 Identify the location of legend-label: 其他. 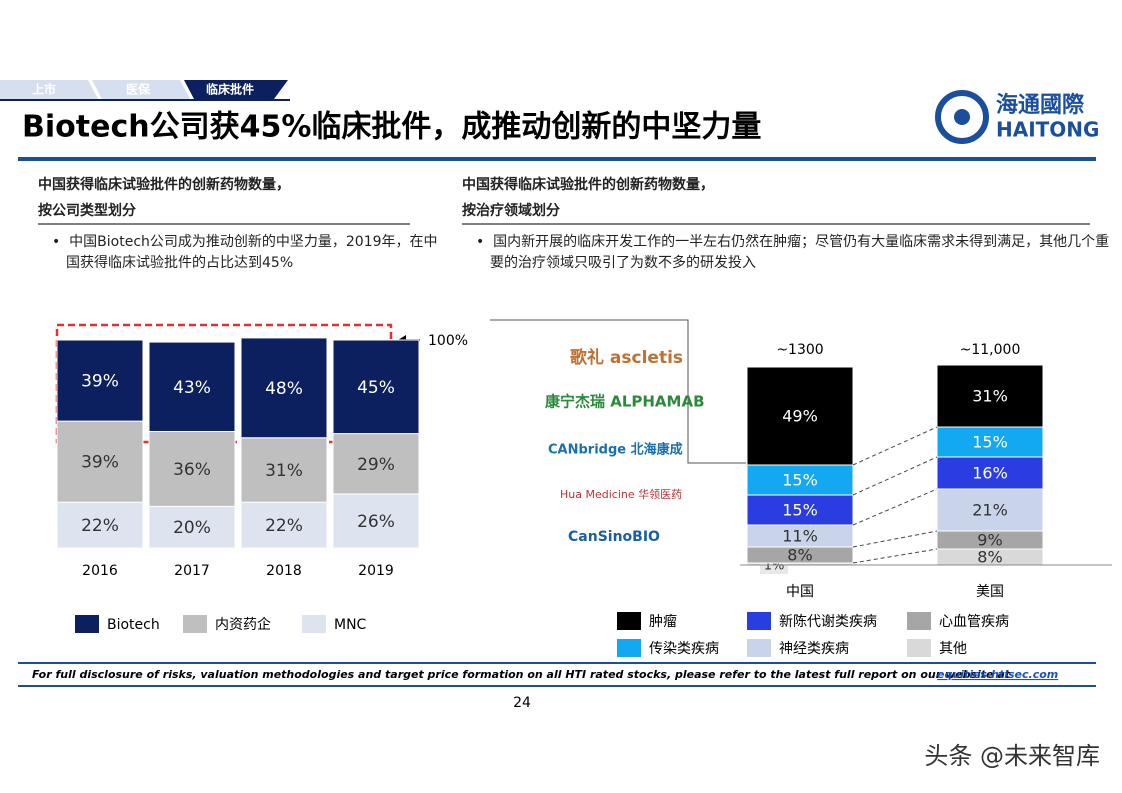
(953, 649).